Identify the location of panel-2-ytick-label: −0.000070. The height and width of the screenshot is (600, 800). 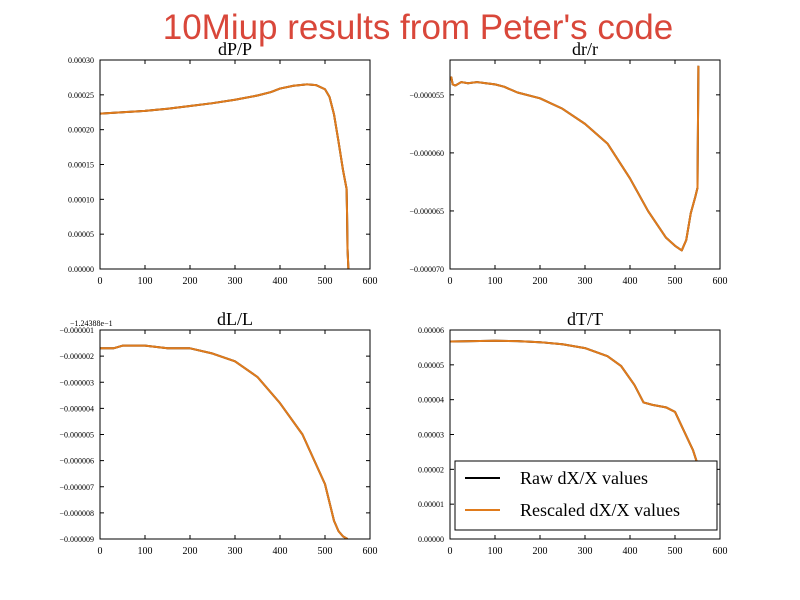
(426, 269).